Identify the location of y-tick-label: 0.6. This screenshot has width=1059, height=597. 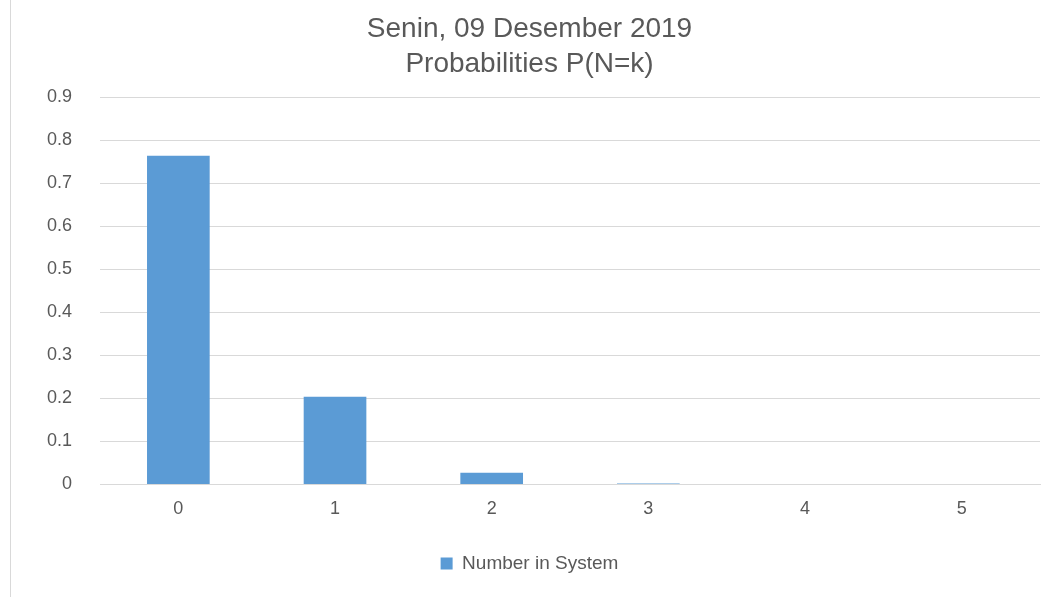
(59, 225).